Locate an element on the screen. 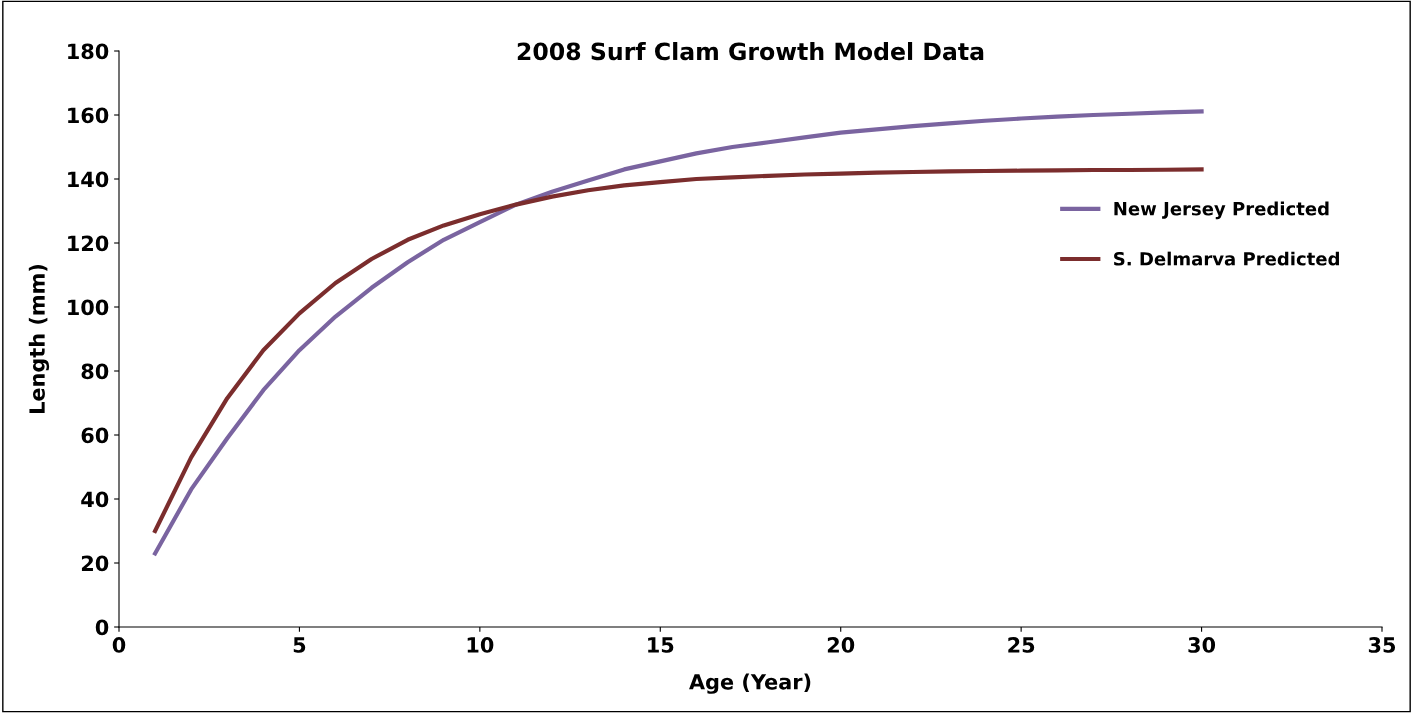 This screenshot has height=713, width=1413. x-tick-label: 15 is located at coordinates (661, 645).